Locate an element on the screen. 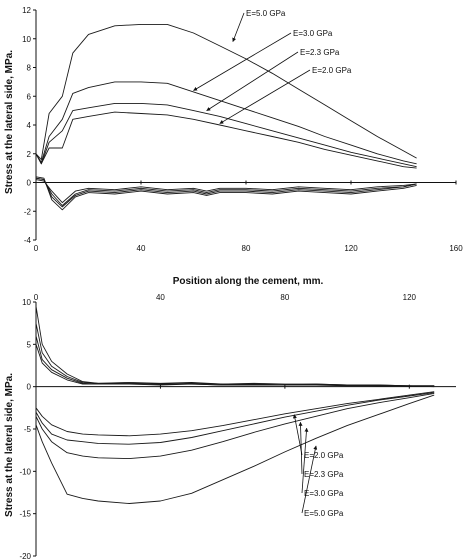 This screenshot has height=560, width=474. chart-bottom-annotations: E=2.0 GPa E=2.3 GPa E=3.0 GPa E=5.0 GPa is located at coordinates (318, 466).